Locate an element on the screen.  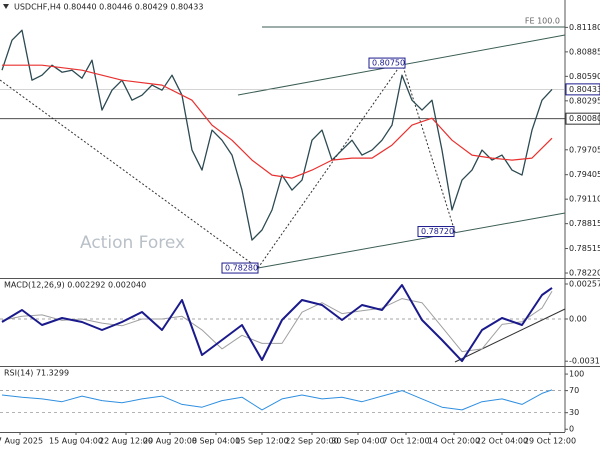
fe-label: FE 100.0 is located at coordinates (542, 21).